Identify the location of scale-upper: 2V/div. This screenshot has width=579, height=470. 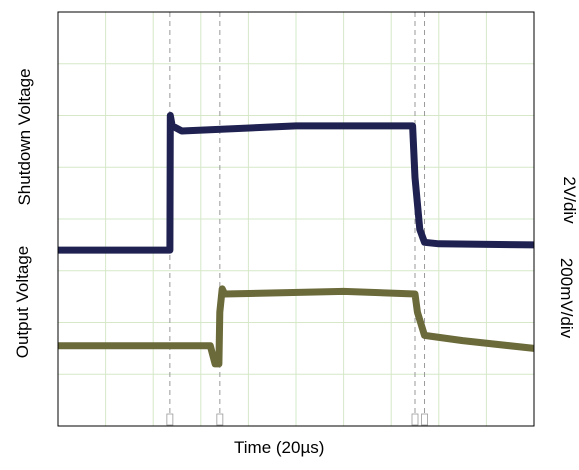
(569, 200).